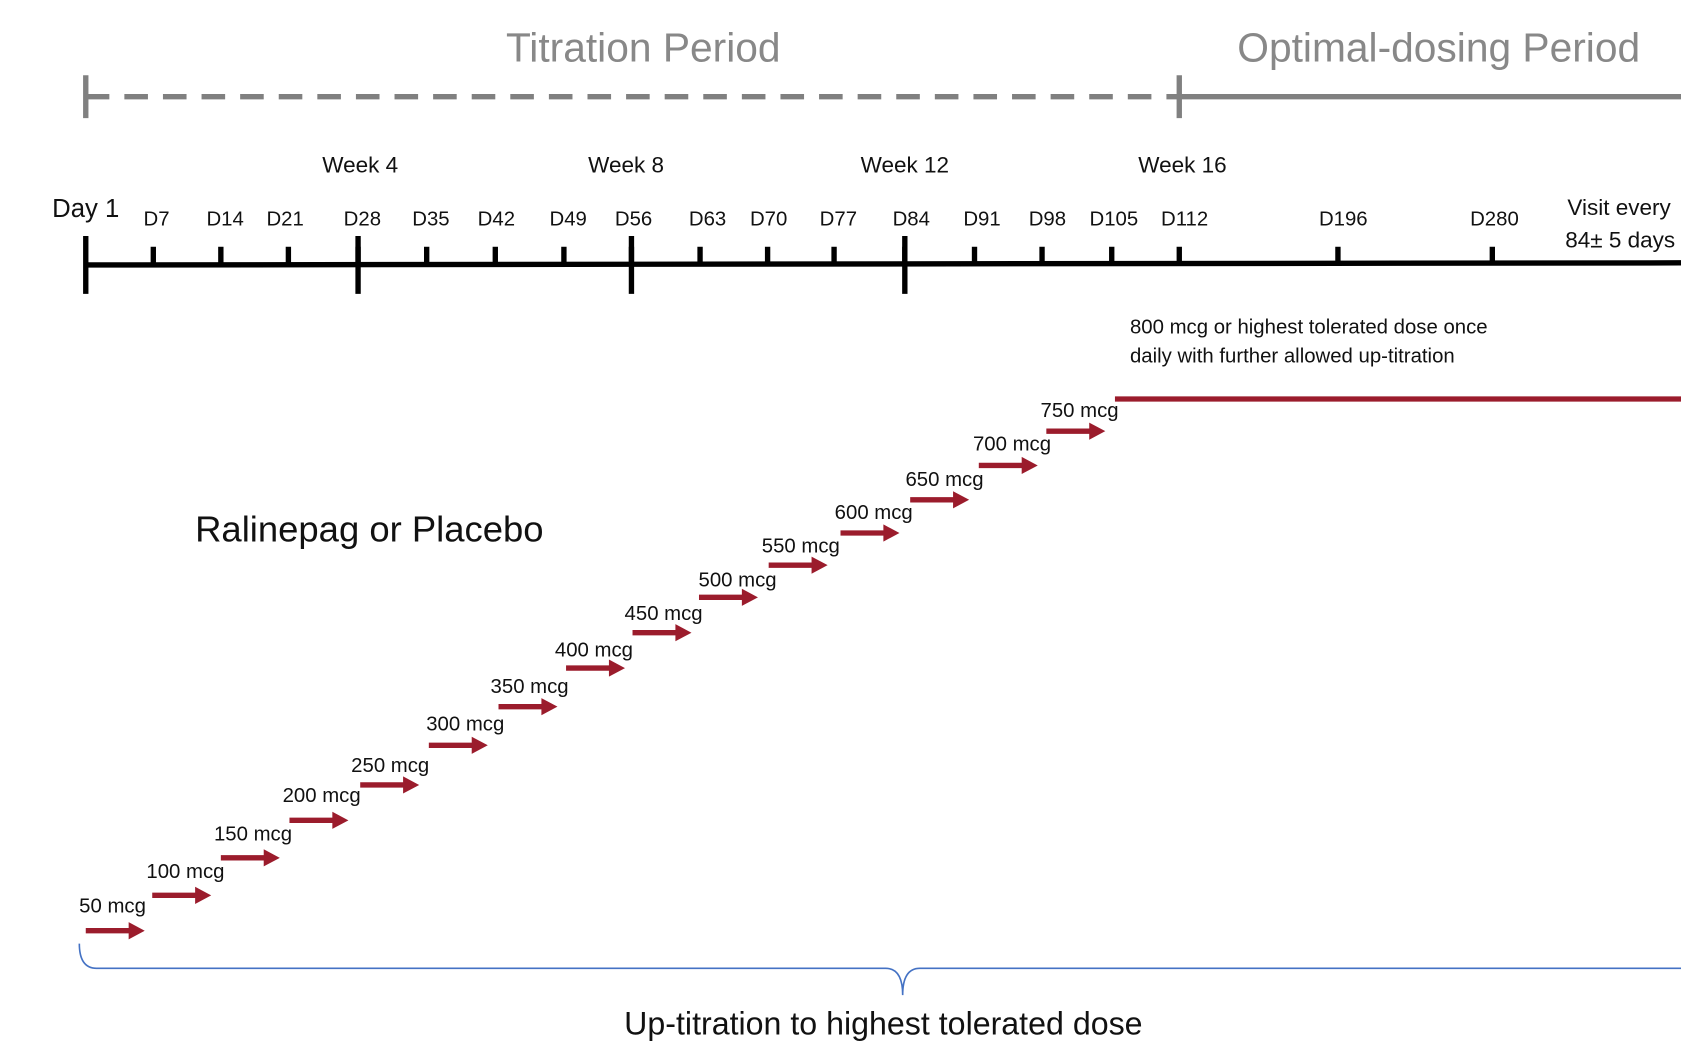 The width and height of the screenshot is (1681, 1051). Describe the element at coordinates (185, 872) in the screenshot. I see `dose-label: 100 mcg` at that location.